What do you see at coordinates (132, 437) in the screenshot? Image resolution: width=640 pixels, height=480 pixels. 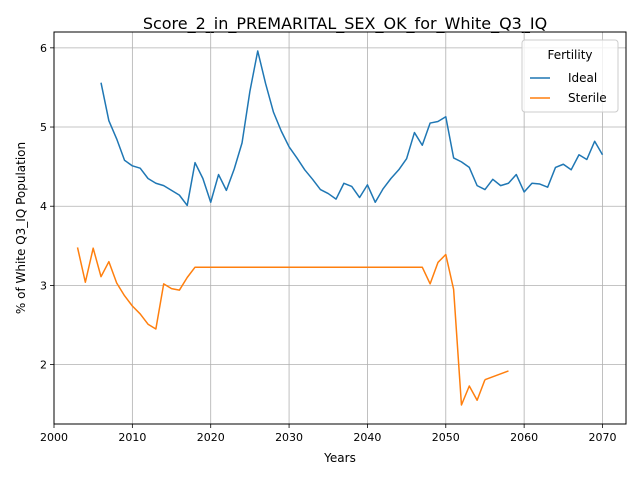 I see `x-tick-label: 2010` at bounding box center [132, 437].